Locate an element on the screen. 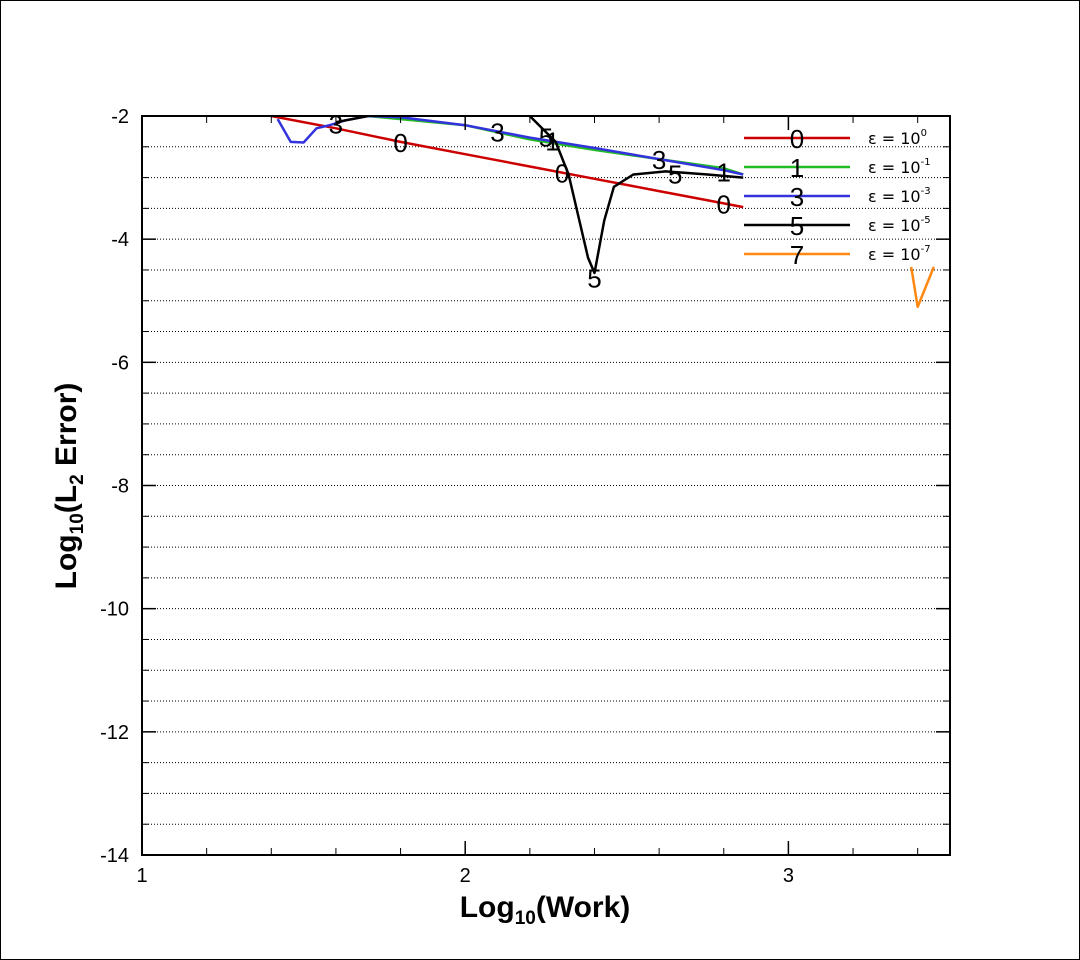 Image resolution: width=1080 pixels, height=960 pixels. x-tick-label: 1 is located at coordinates (141, 876).